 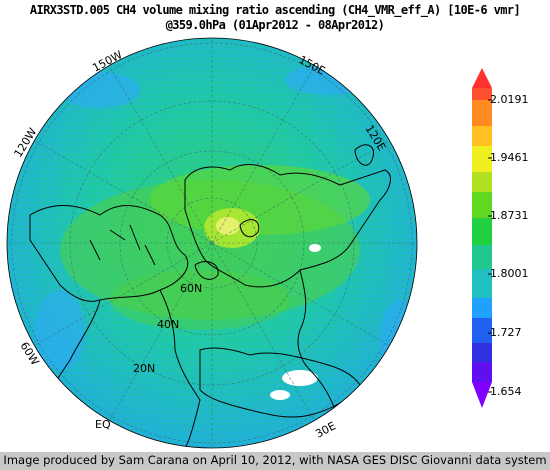 What do you see at coordinates (191, 288) in the screenshot?
I see `lat-60n-label: 60N` at bounding box center [191, 288].